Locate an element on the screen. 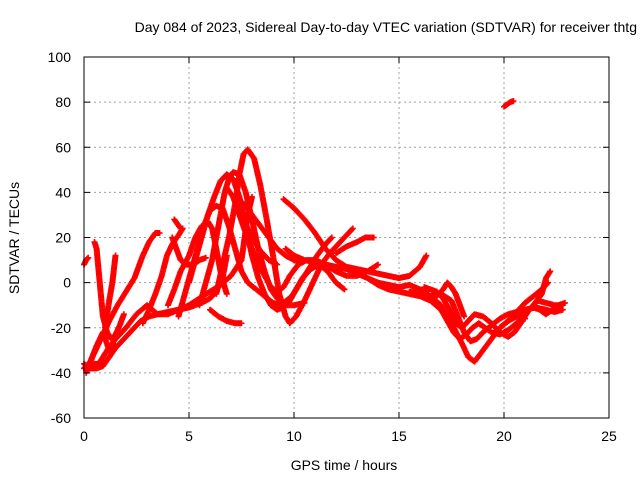  y-tick-label: -20 is located at coordinates (61, 328).